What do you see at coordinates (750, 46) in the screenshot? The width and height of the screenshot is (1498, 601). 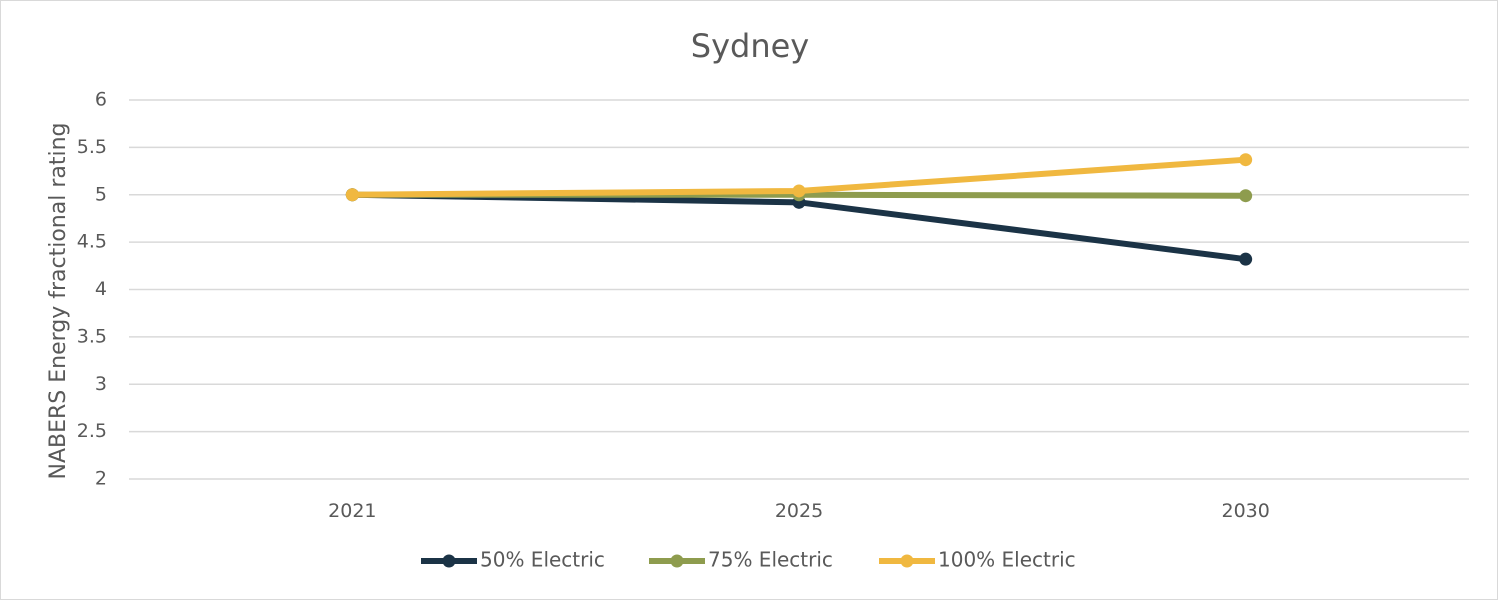 I see `chart-title: Sydney` at bounding box center [750, 46].